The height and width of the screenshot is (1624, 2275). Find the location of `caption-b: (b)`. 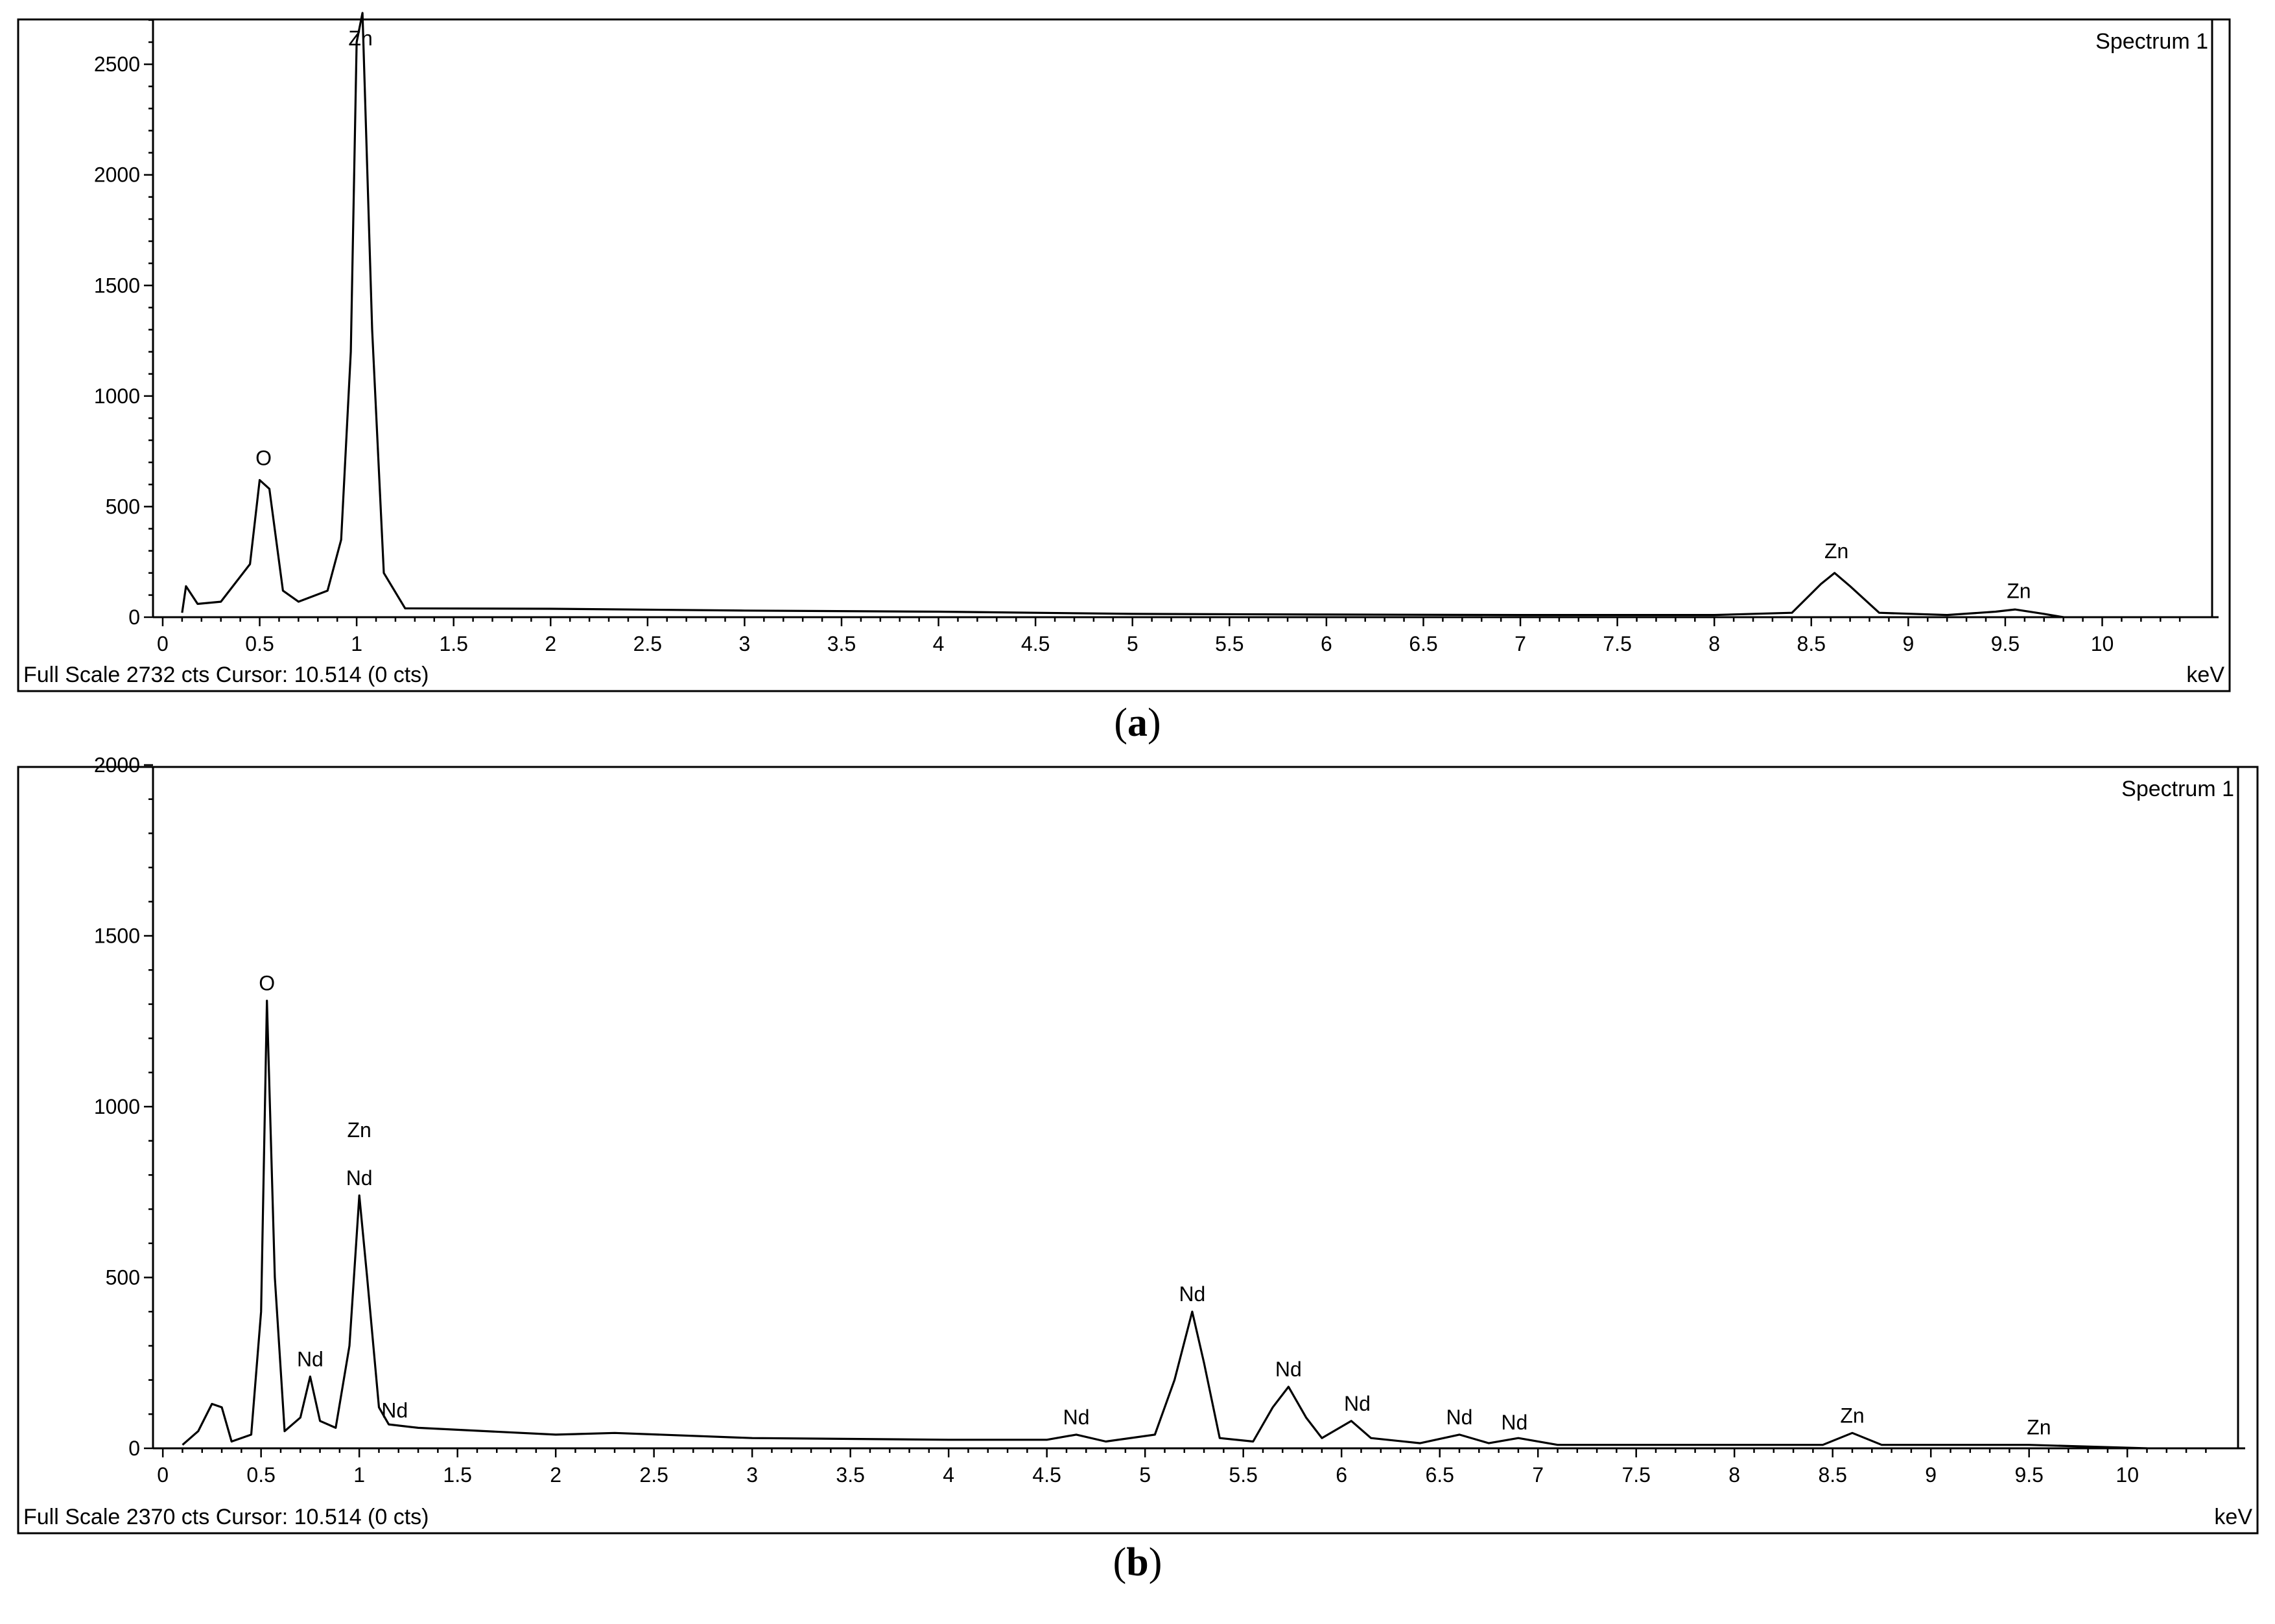

caption-b: (b) is located at coordinates (1137, 1562).